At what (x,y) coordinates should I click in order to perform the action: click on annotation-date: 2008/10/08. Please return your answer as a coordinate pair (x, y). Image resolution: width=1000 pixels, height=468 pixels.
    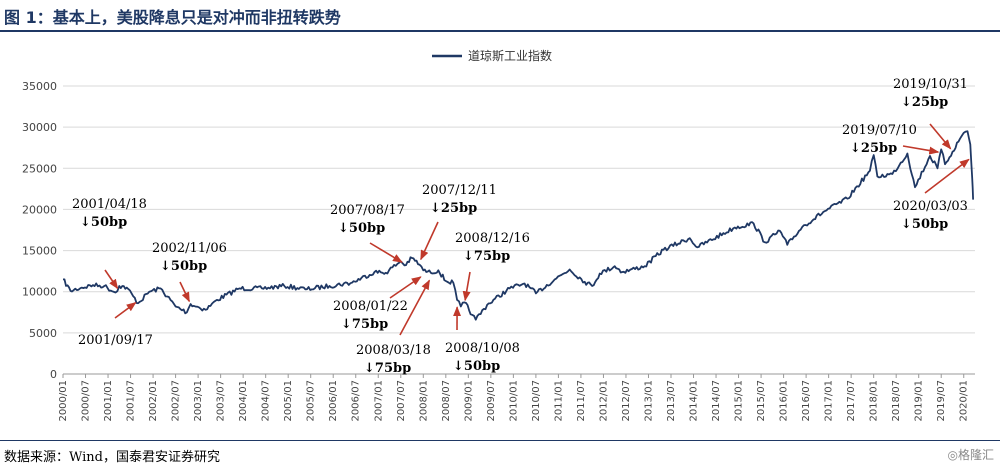
    Looking at the image, I should click on (482, 348).